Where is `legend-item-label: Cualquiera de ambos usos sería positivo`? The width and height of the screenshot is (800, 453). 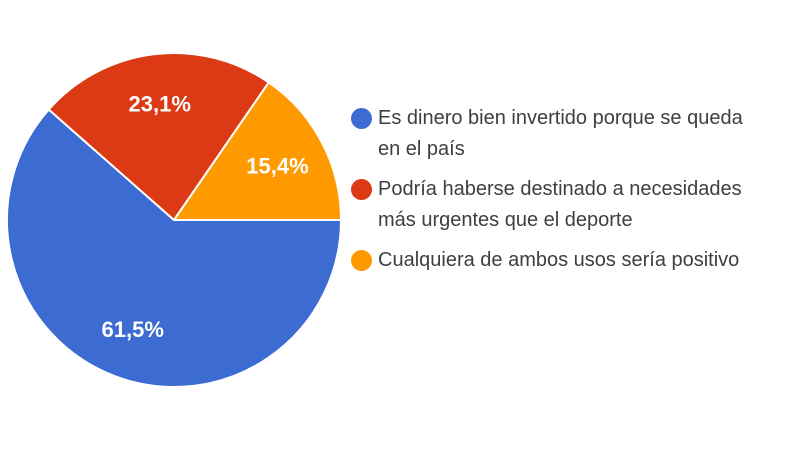
legend-item-label: Cualquiera de ambos usos sería positivo is located at coordinates (559, 260).